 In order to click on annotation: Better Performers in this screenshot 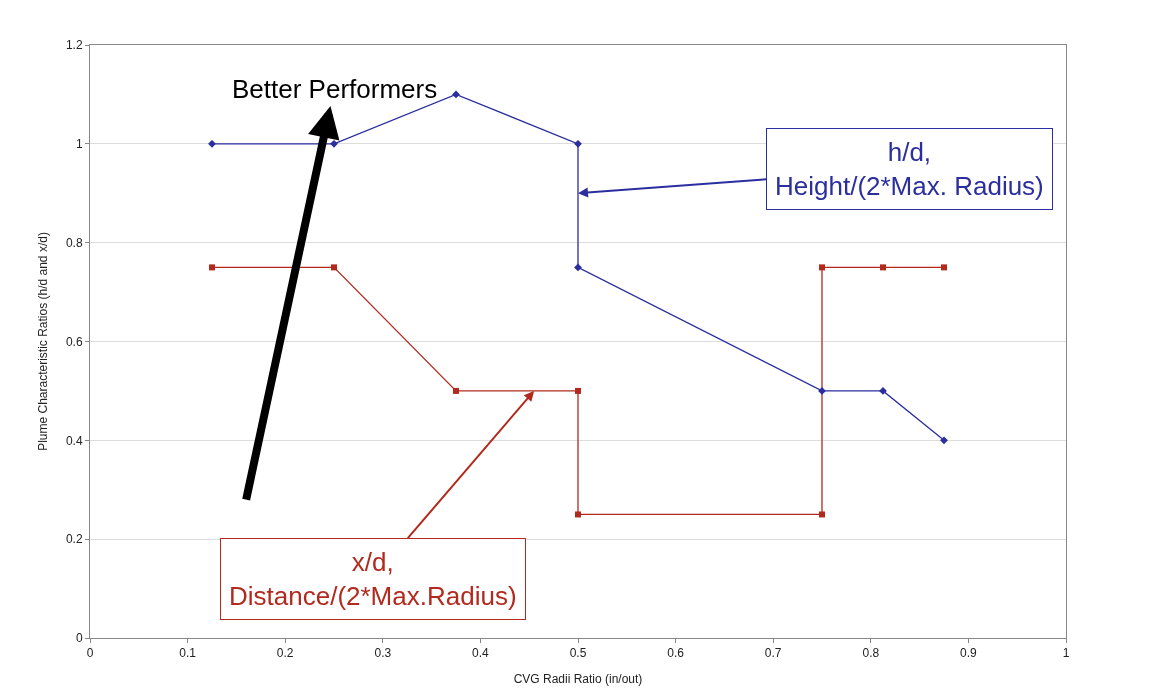, I will do `click(335, 89)`.